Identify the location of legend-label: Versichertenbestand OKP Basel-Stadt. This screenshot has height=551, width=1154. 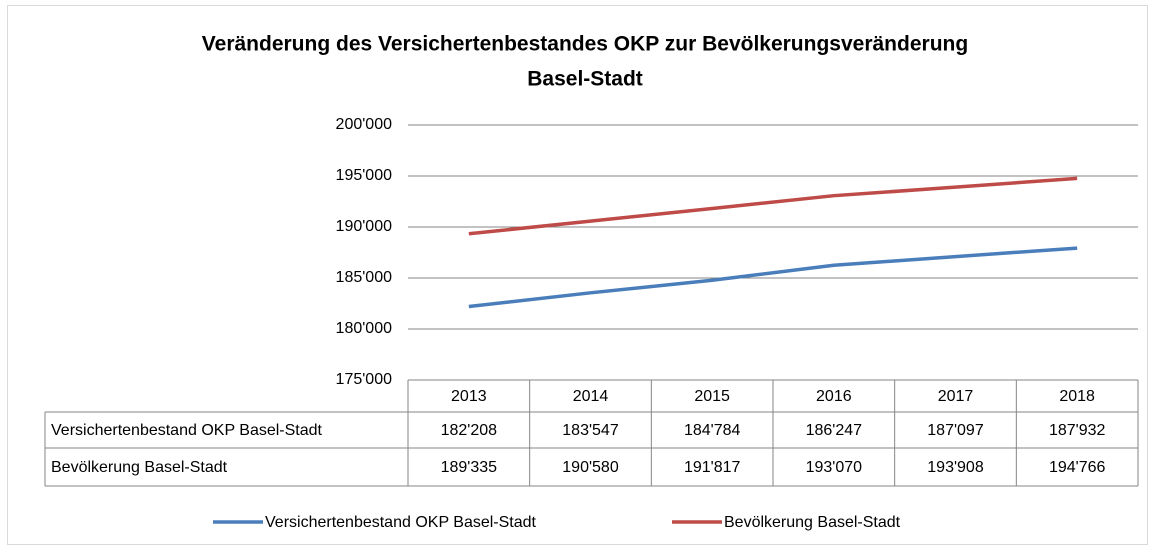
(401, 522).